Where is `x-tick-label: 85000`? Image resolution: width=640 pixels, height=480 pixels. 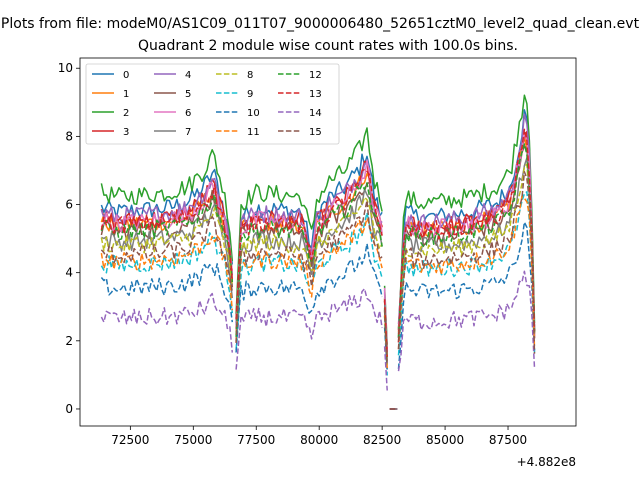 x-tick-label: 85000 is located at coordinates (445, 440).